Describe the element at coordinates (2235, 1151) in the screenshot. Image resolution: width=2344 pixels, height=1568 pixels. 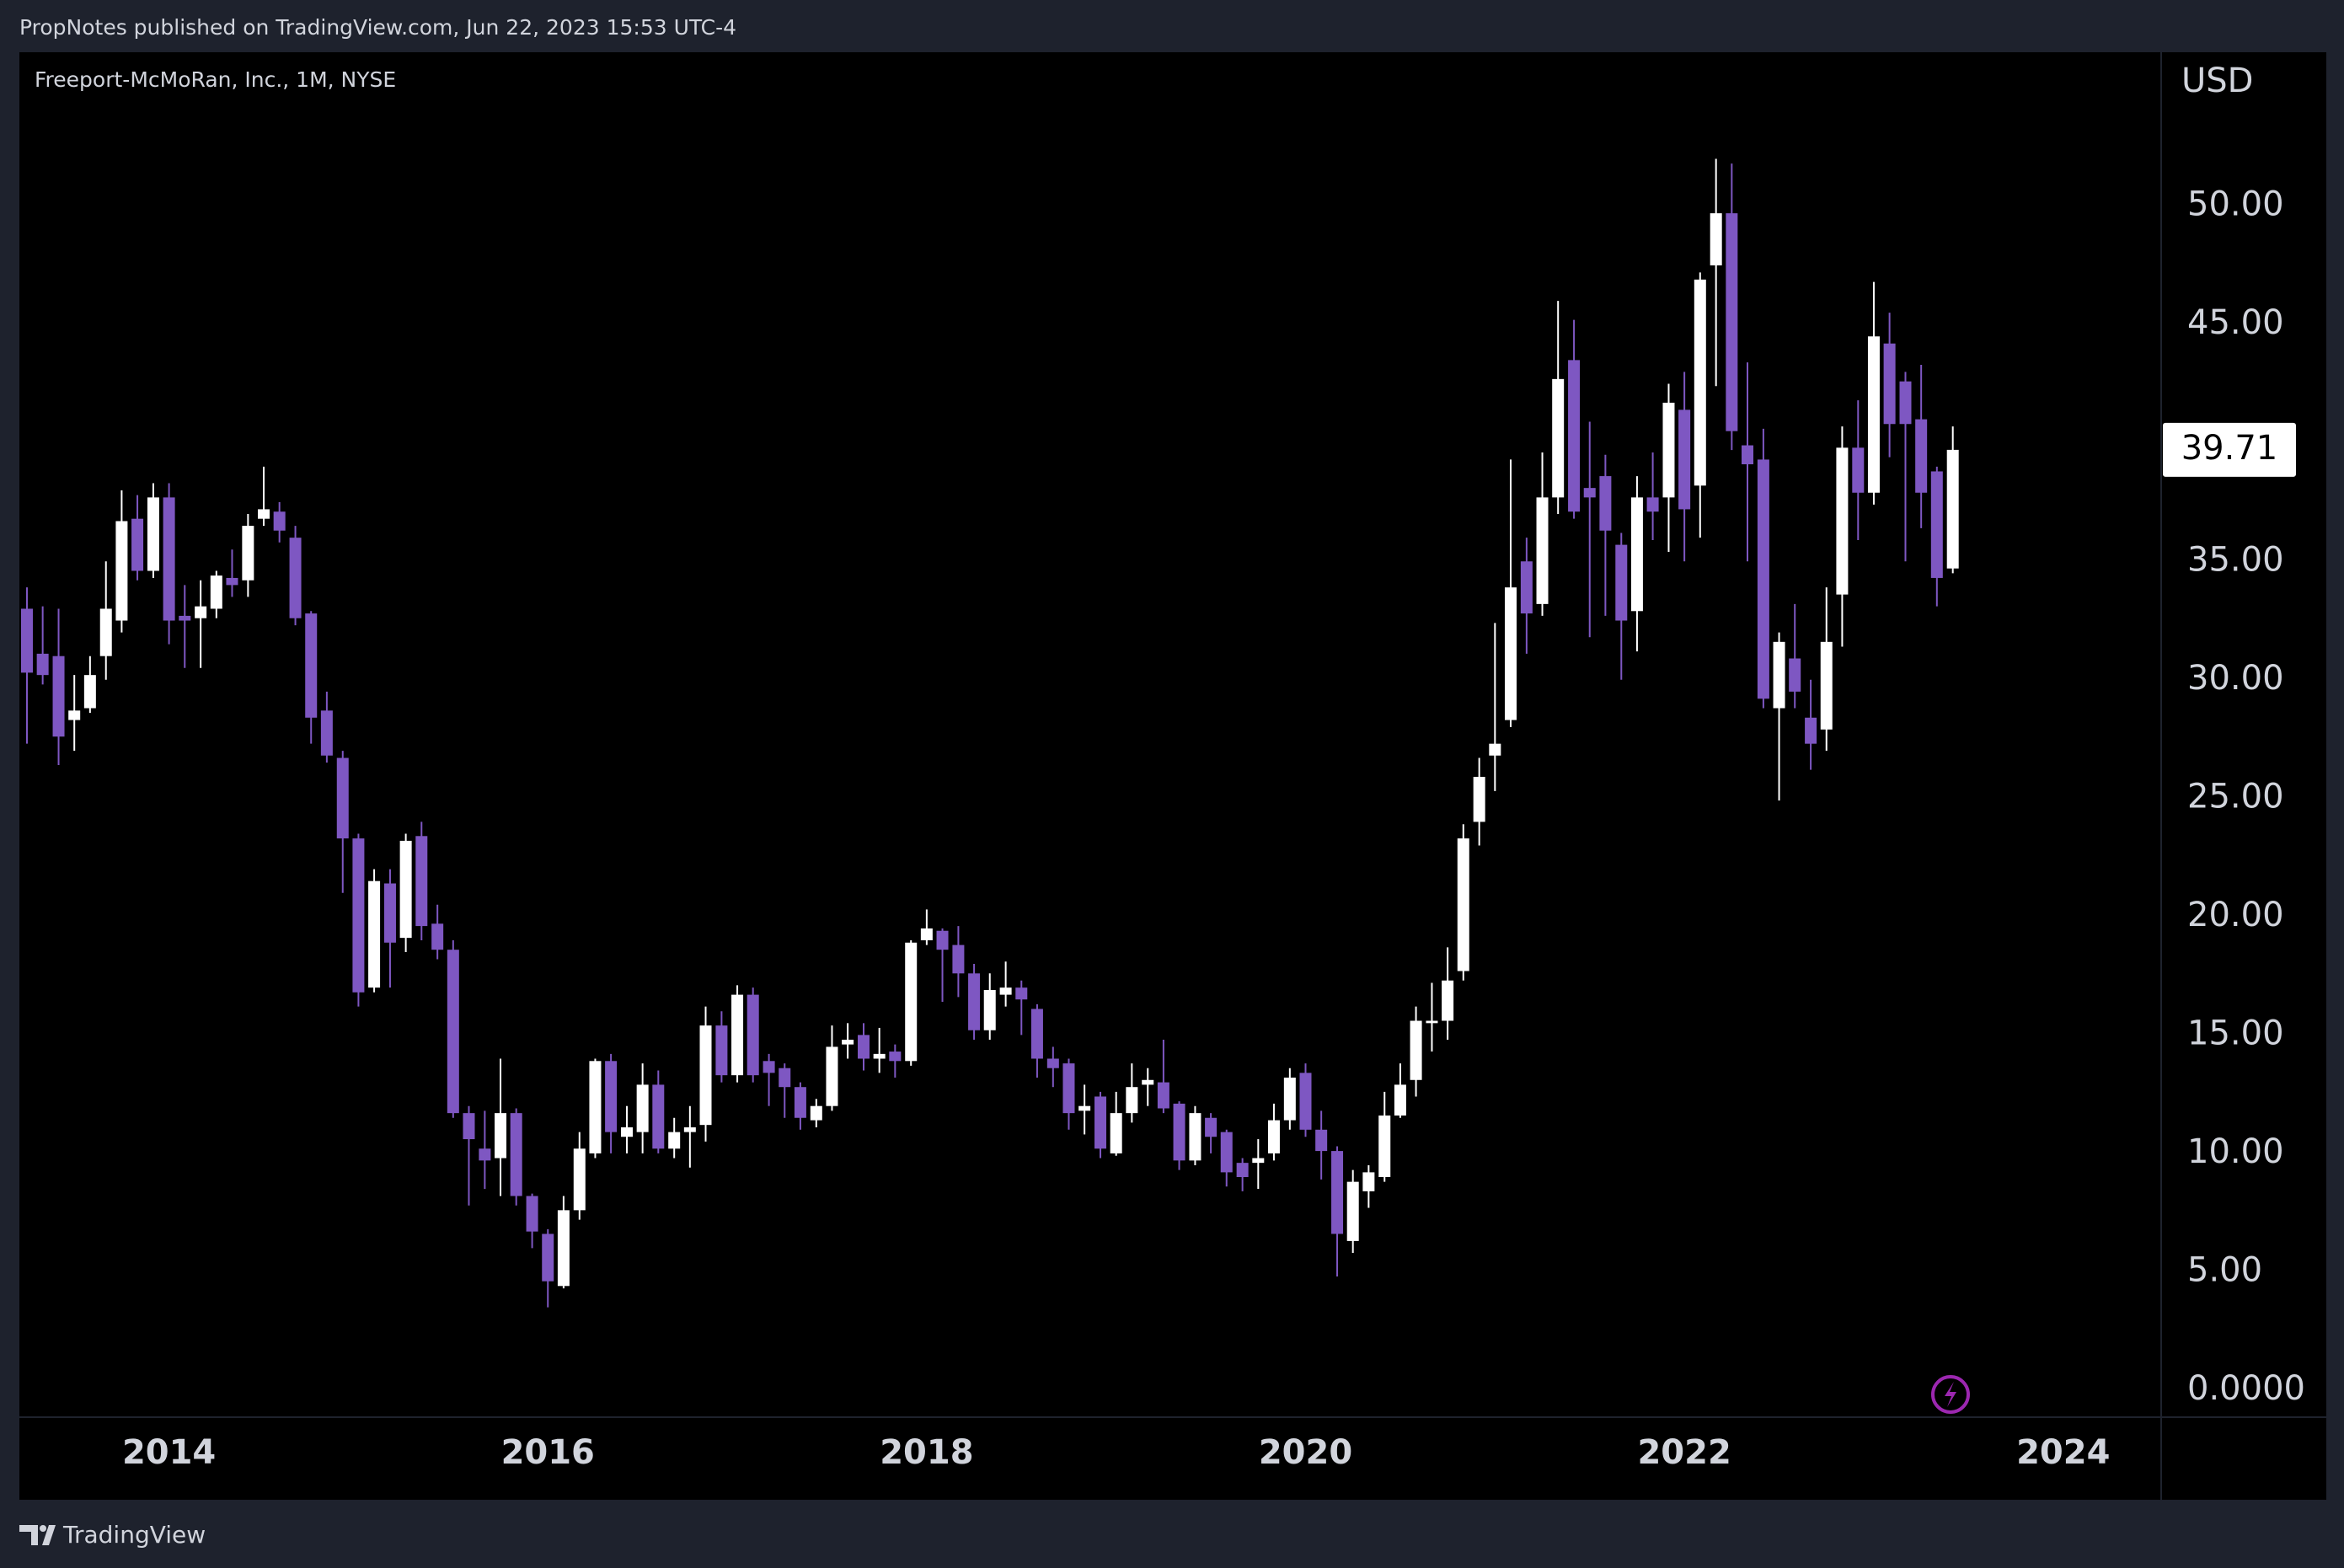
I see `y-tick-label: 10.00` at that location.